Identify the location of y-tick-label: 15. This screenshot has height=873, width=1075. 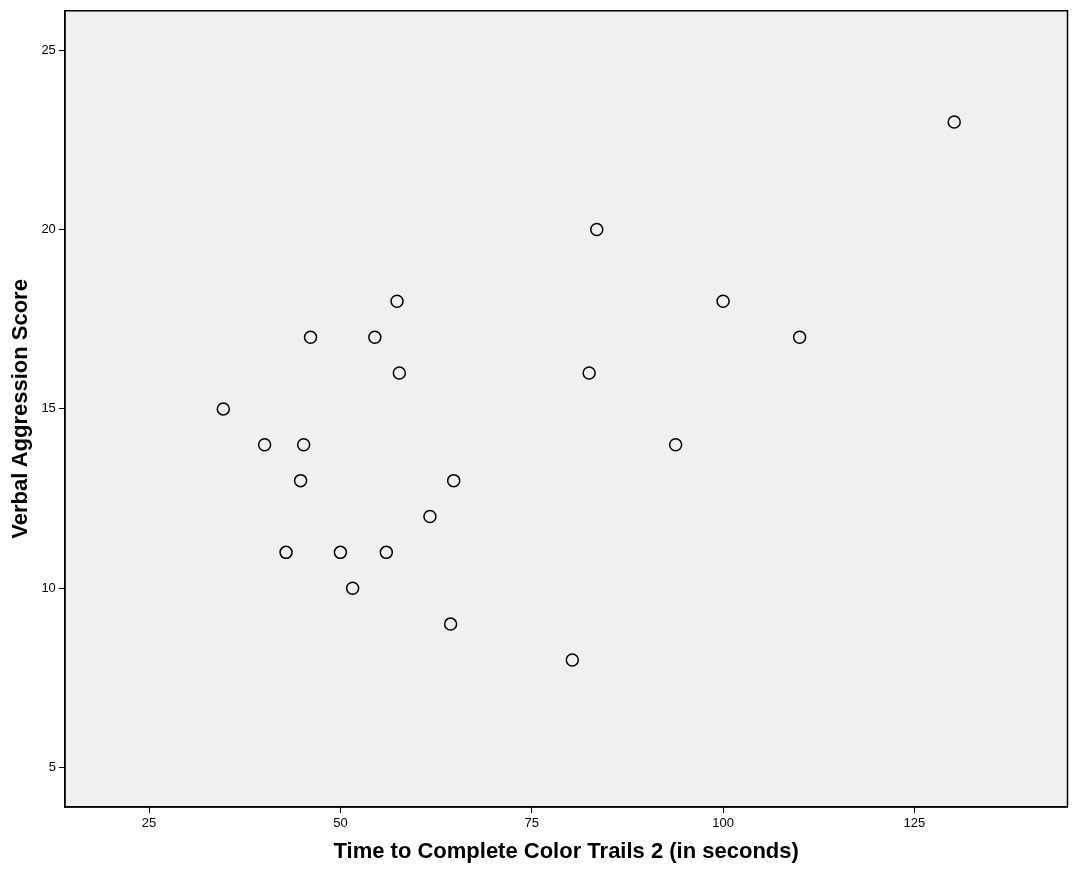
(48, 408).